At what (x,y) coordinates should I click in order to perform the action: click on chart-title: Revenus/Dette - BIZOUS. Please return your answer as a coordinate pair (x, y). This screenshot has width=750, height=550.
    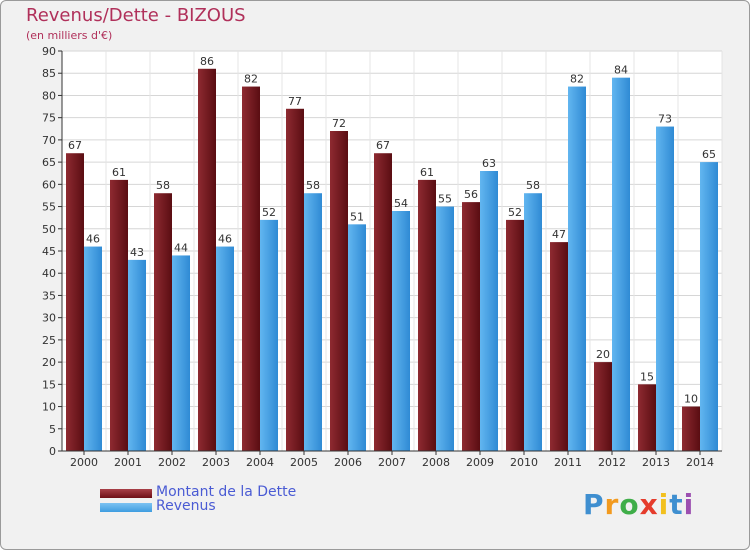
    Looking at the image, I should click on (136, 15).